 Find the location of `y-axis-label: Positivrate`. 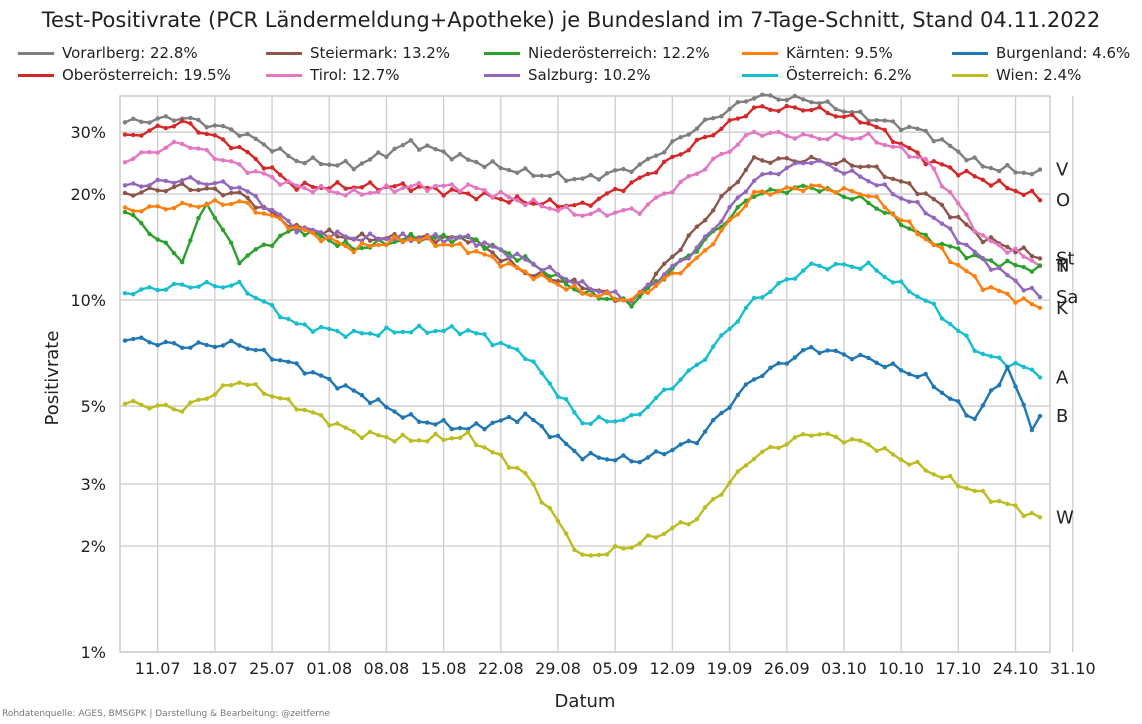

y-axis-label: Positivrate is located at coordinates (52, 378).